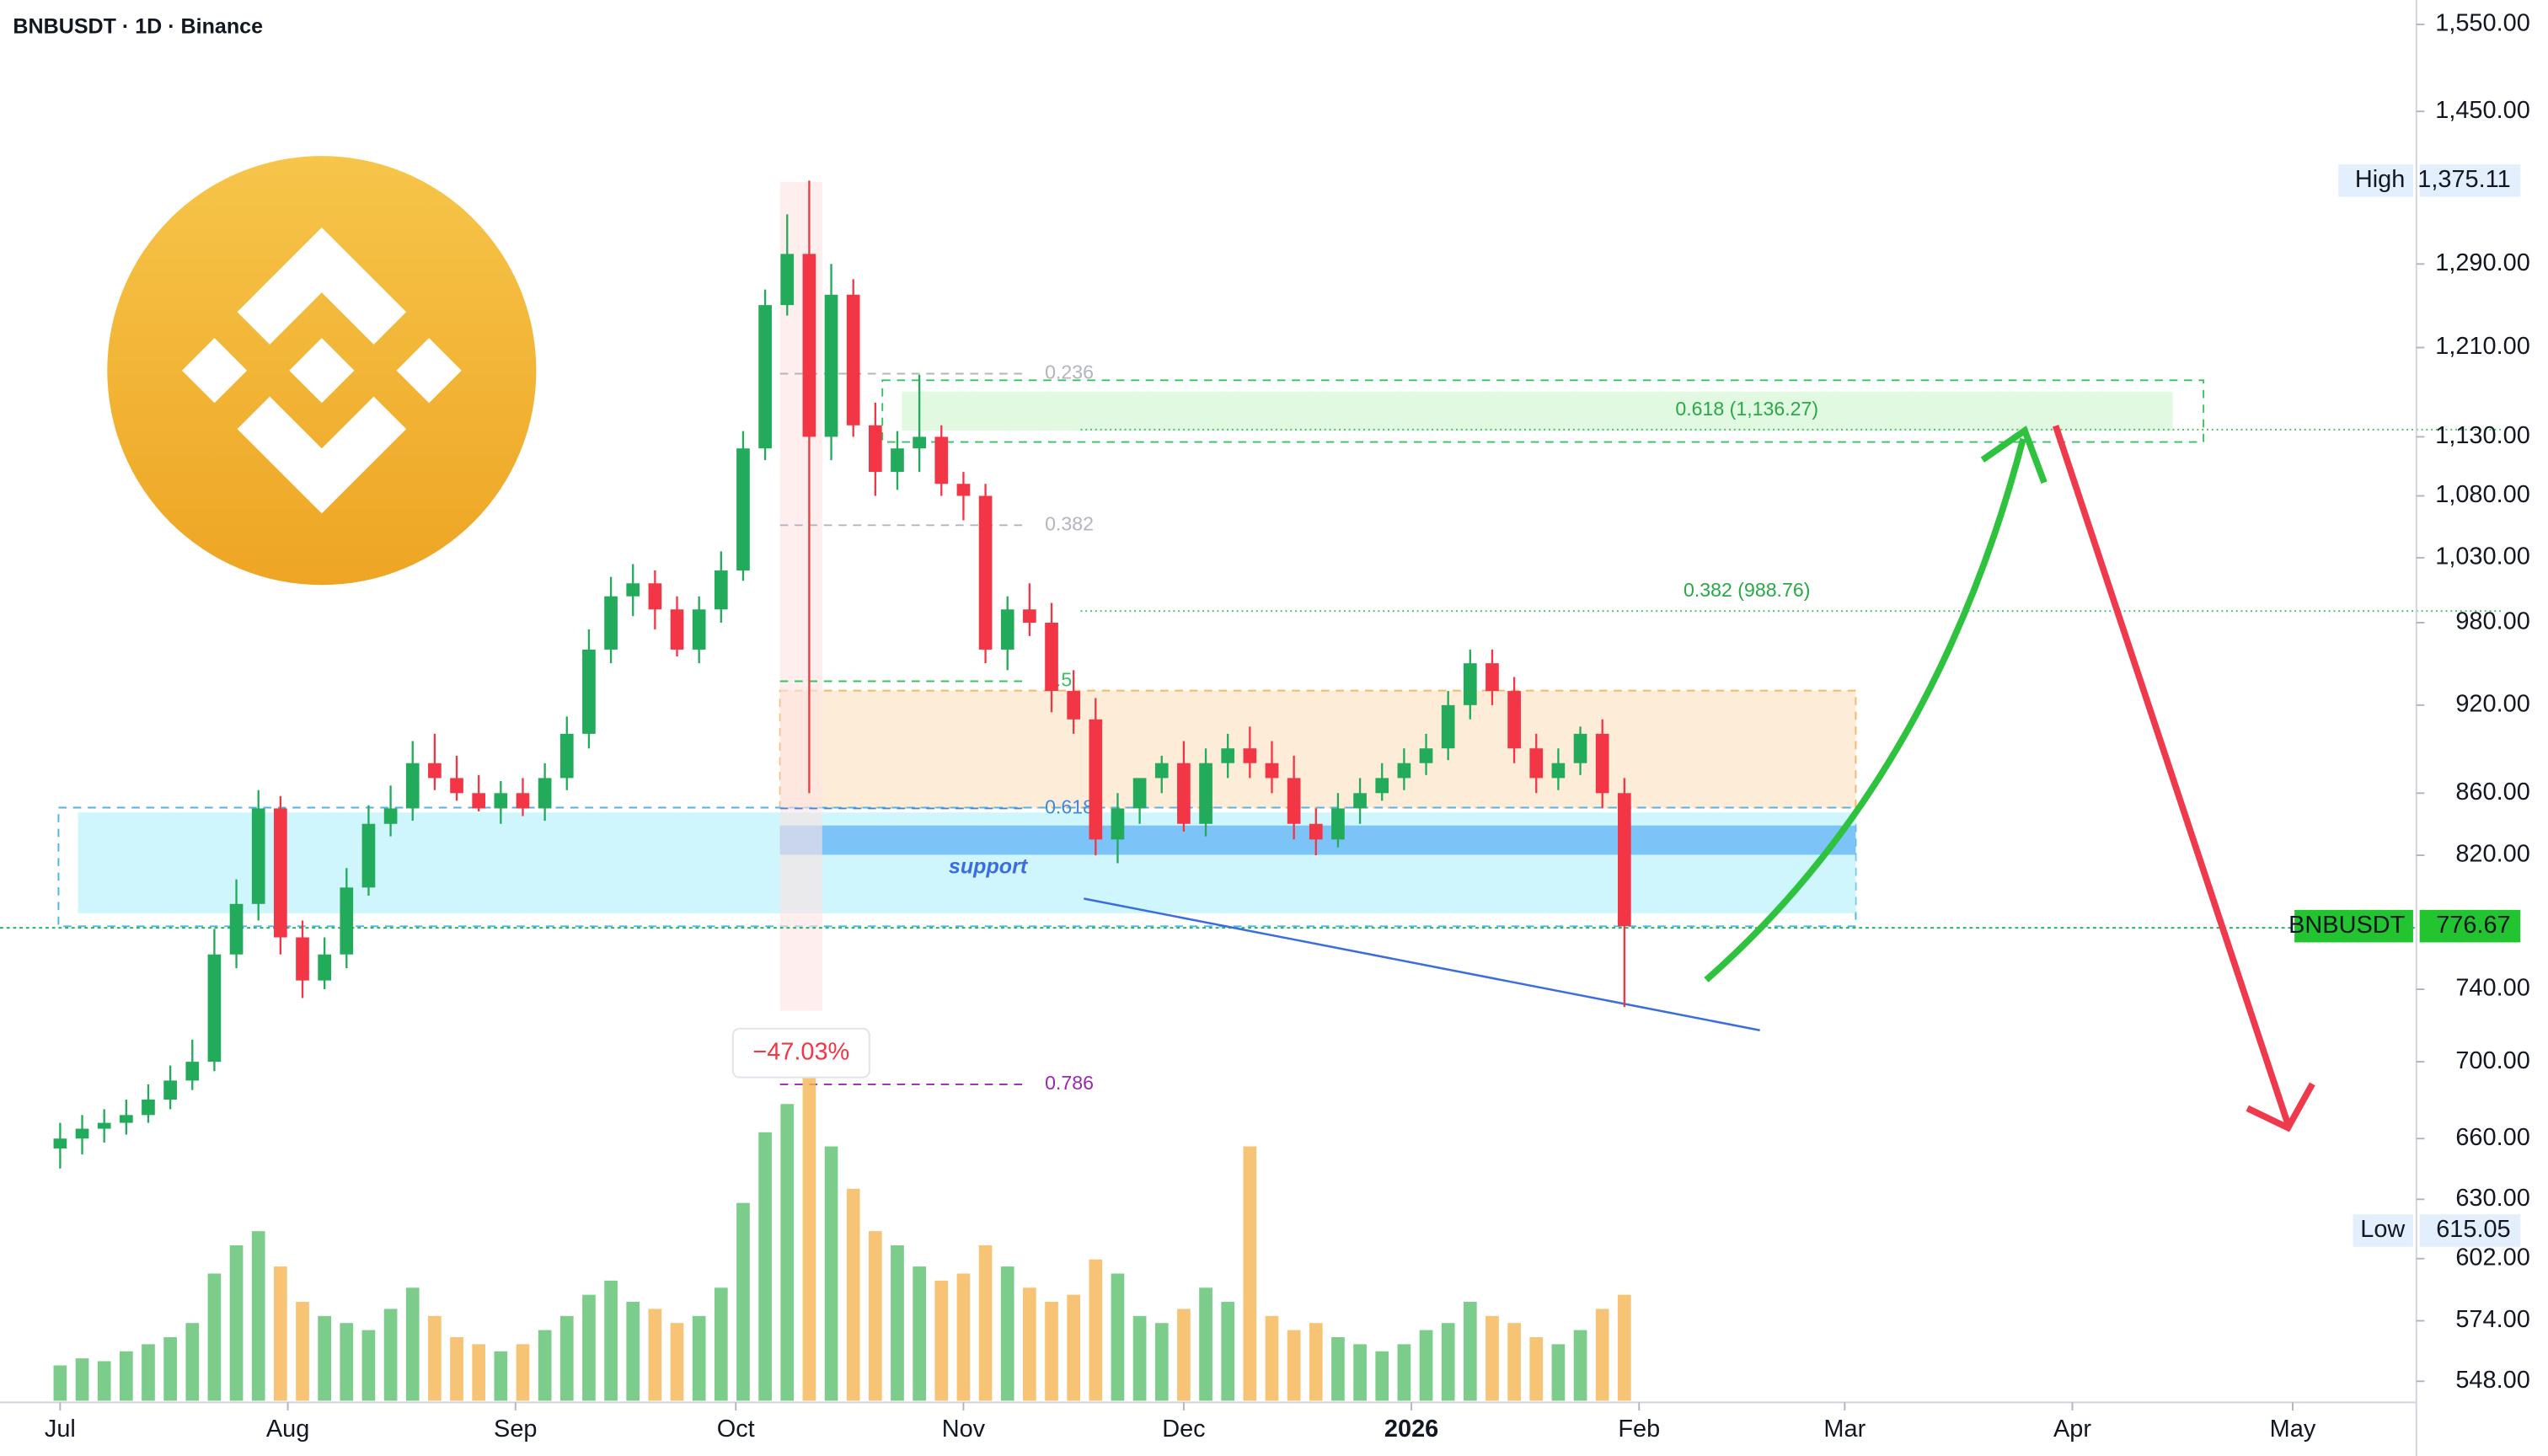  I want to click on y-tick-label: 1,290.00, so click(2482, 262).